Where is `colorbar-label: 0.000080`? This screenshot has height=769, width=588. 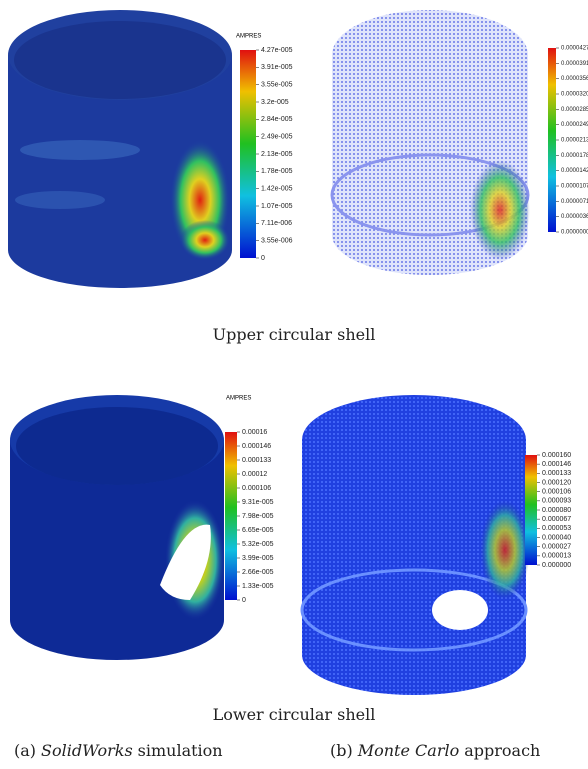 colorbar-label: 0.000080 is located at coordinates (556, 510).